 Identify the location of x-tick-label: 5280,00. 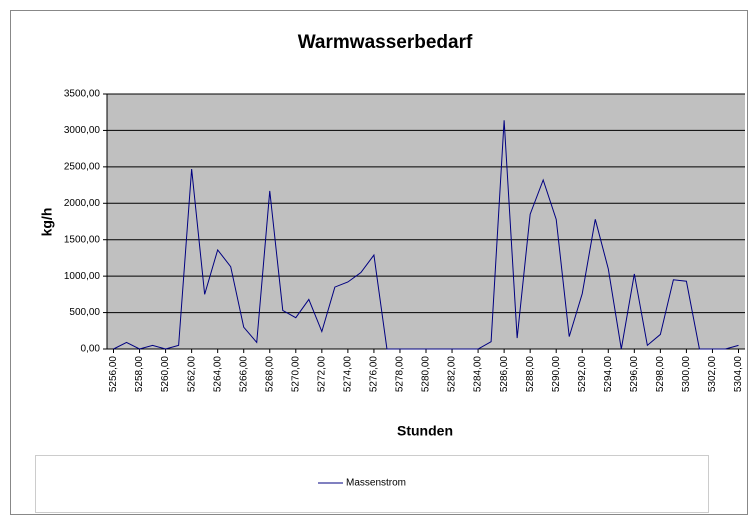
(426, 374).